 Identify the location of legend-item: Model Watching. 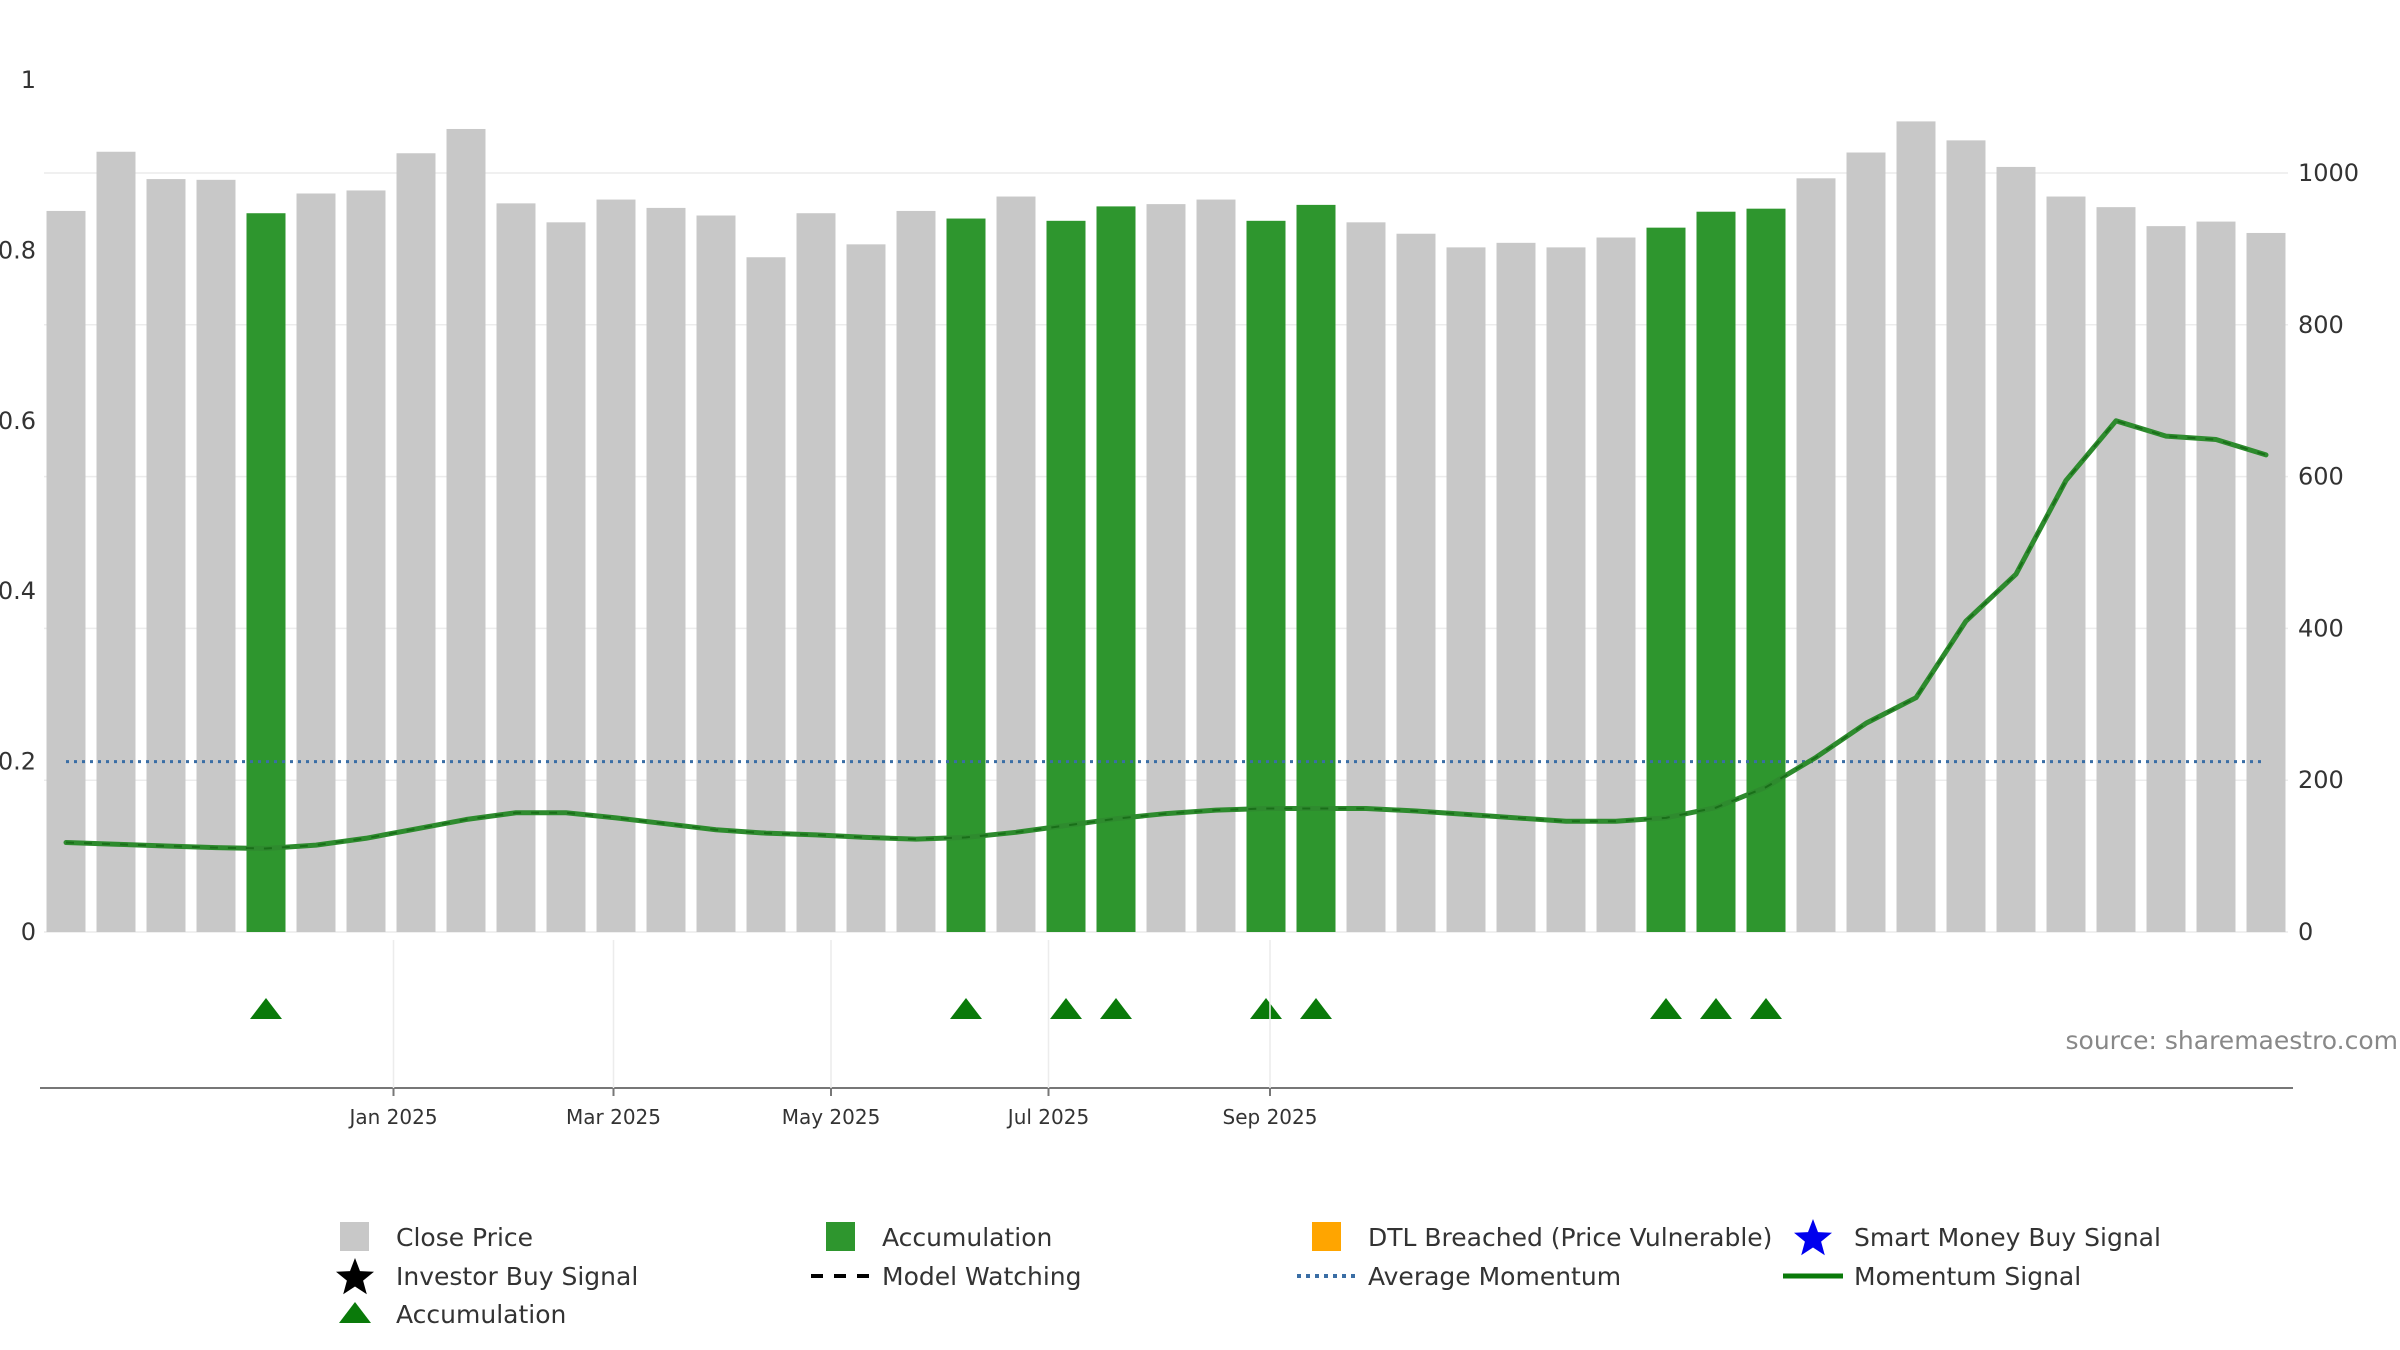
(946, 1276).